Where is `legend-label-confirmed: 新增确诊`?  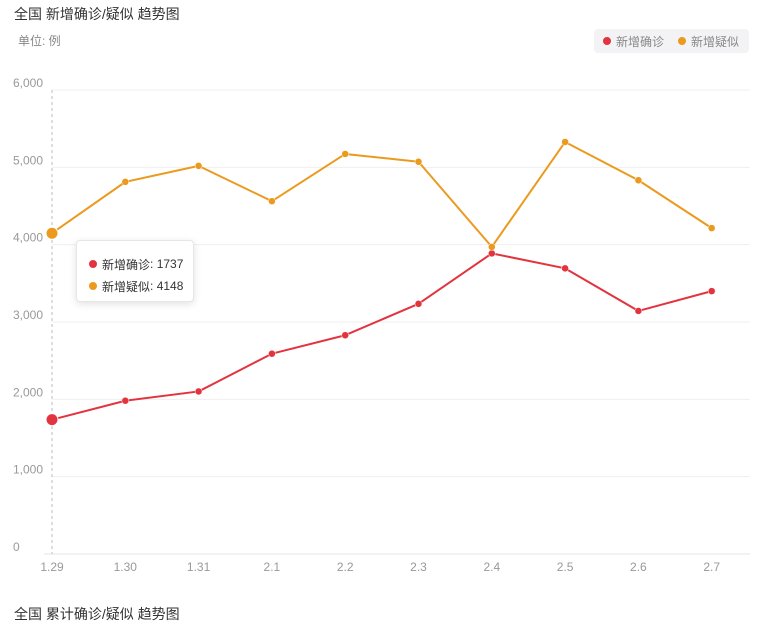 legend-label-confirmed: 新增确诊 is located at coordinates (640, 41).